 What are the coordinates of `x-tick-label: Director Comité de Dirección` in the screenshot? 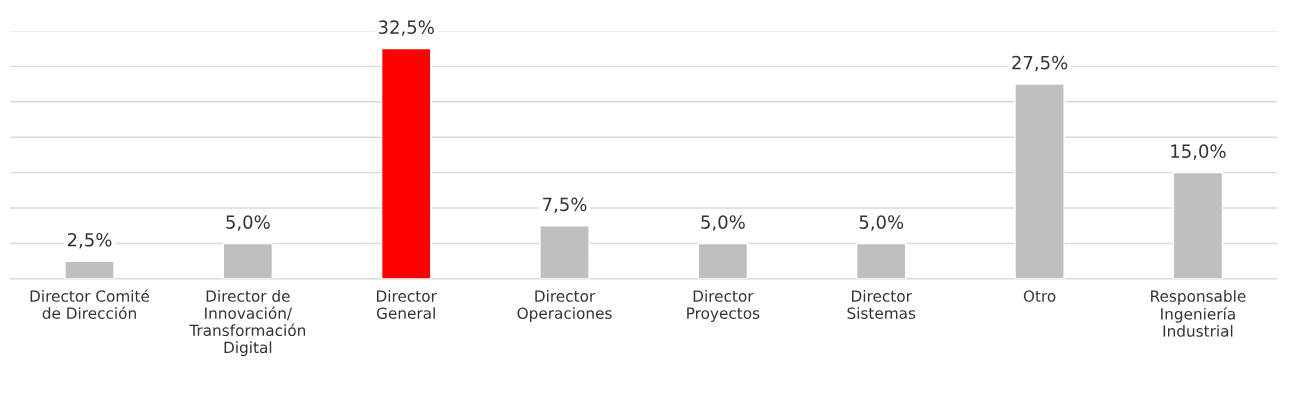 It's located at (90, 304).